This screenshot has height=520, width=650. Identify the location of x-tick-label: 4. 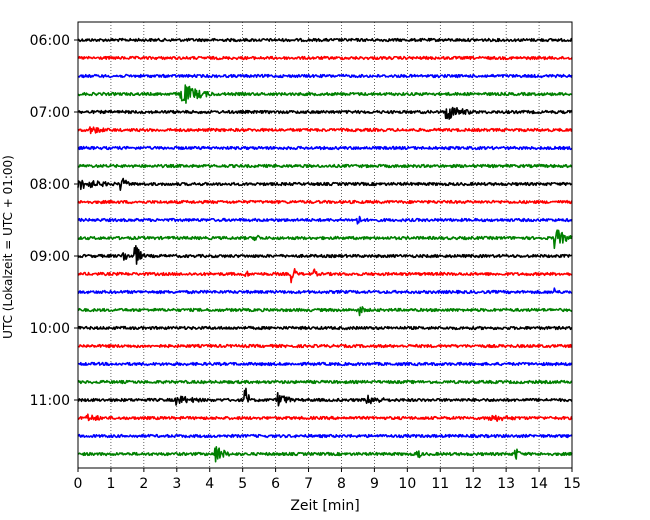
(209, 484).